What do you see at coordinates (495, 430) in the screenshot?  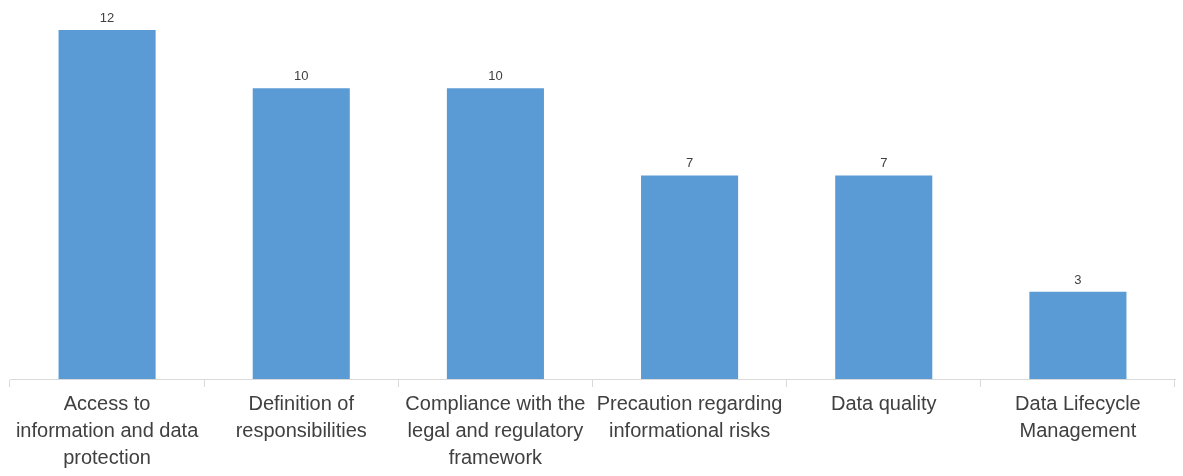 I see `x-tick-label: Compliance with the legal and regulatory framework` at bounding box center [495, 430].